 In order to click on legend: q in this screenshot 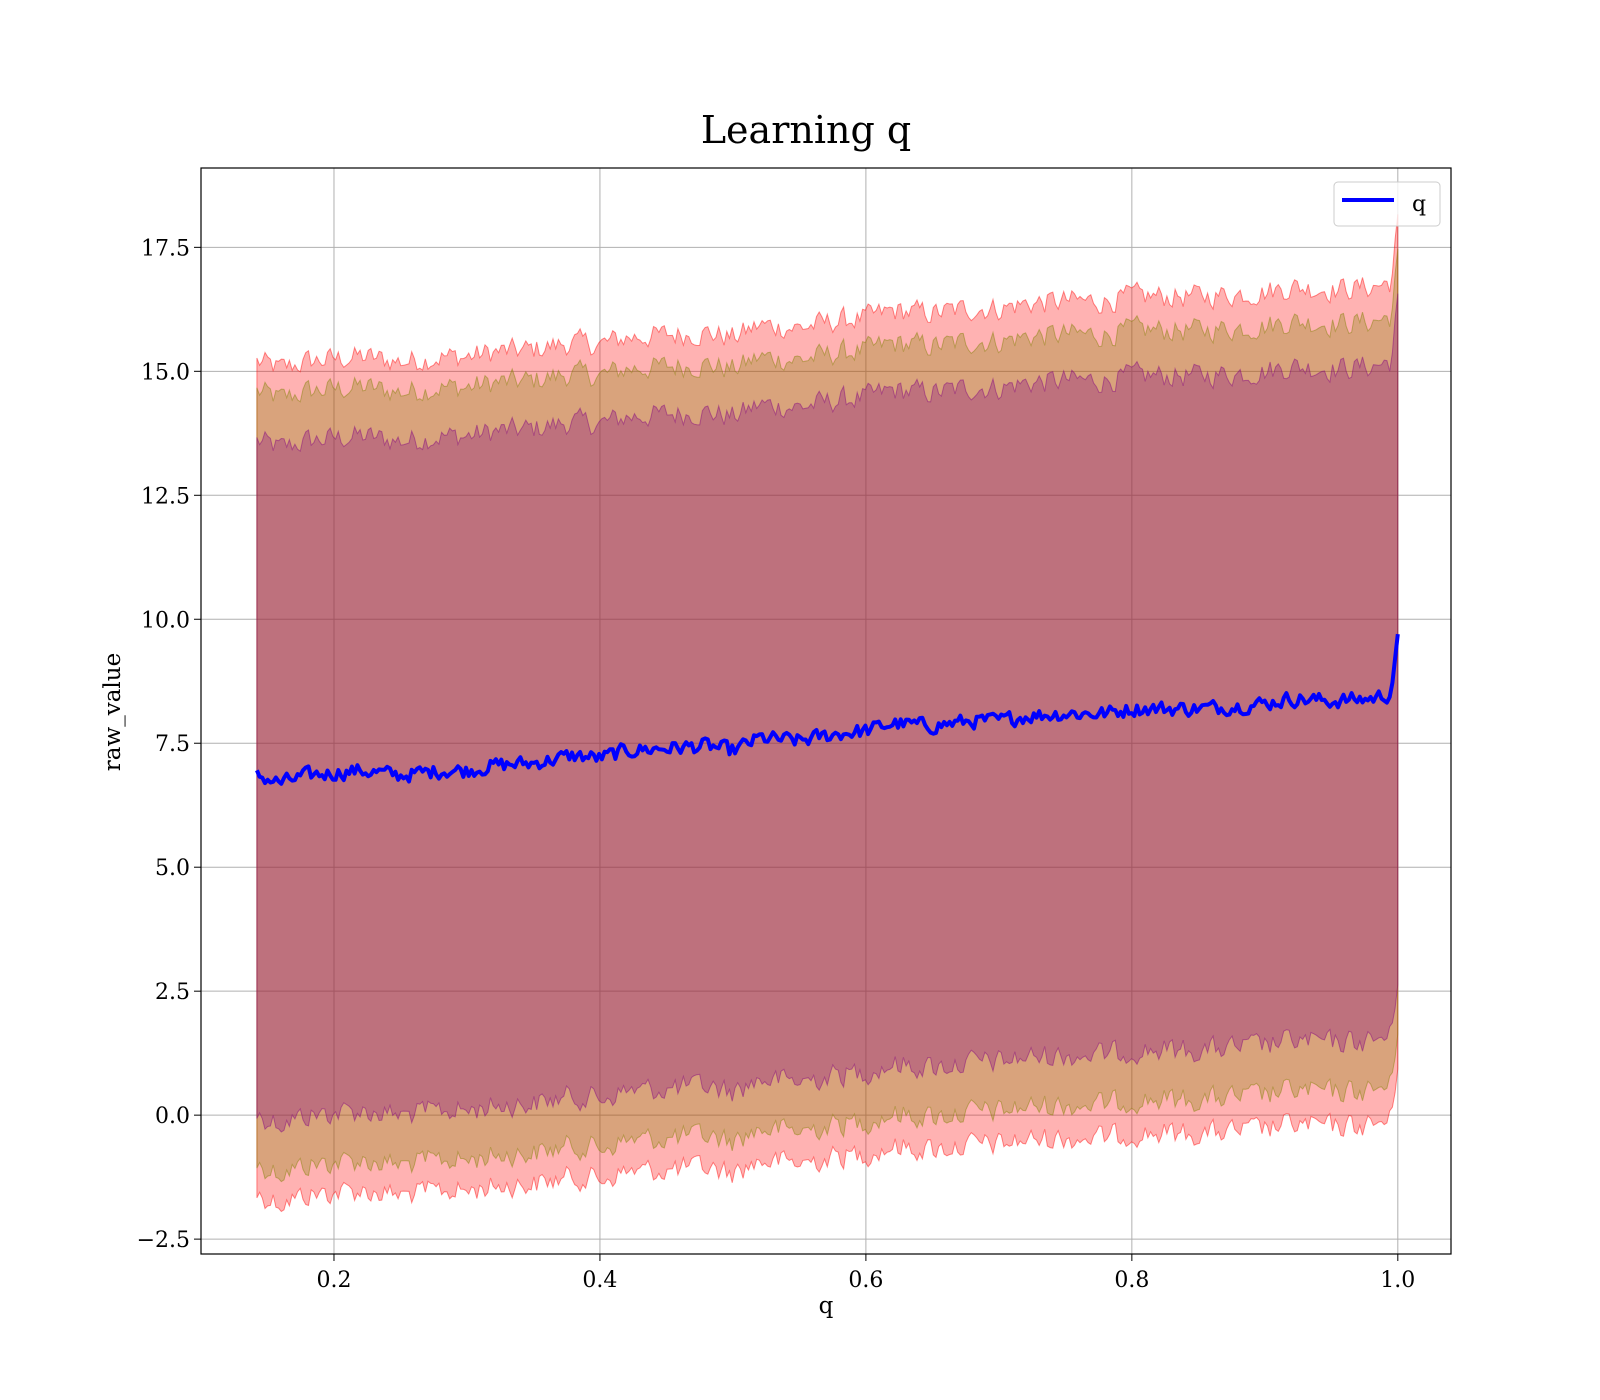, I will do `click(1387, 204)`.